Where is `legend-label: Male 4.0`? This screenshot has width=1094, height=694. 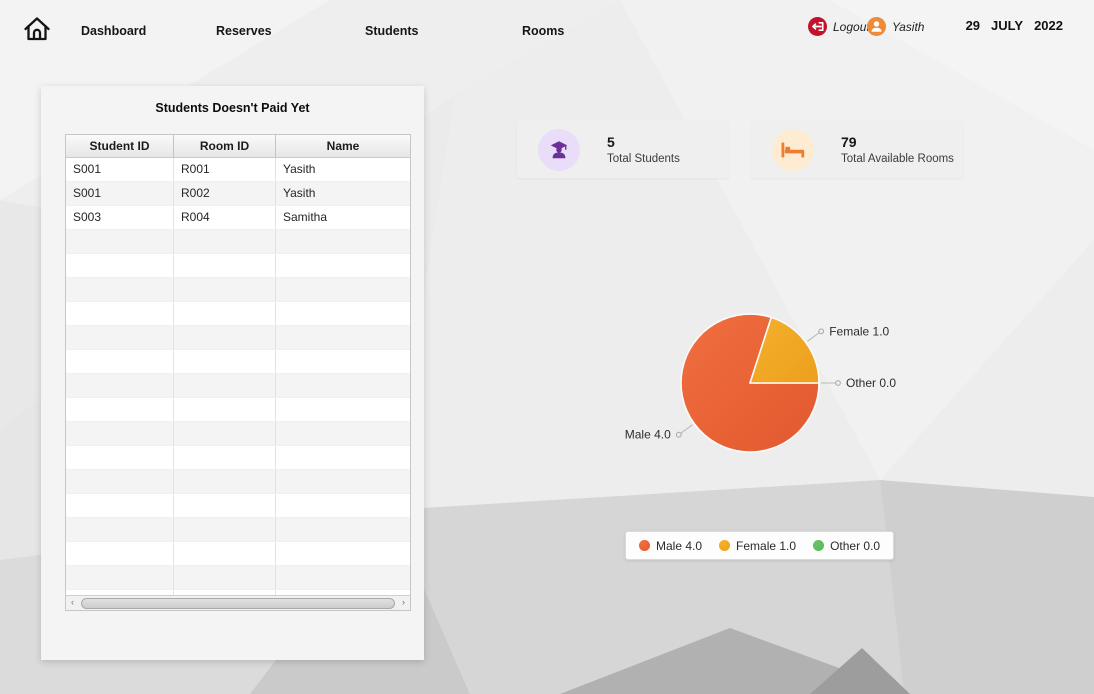 legend-label: Male 4.0 is located at coordinates (679, 545).